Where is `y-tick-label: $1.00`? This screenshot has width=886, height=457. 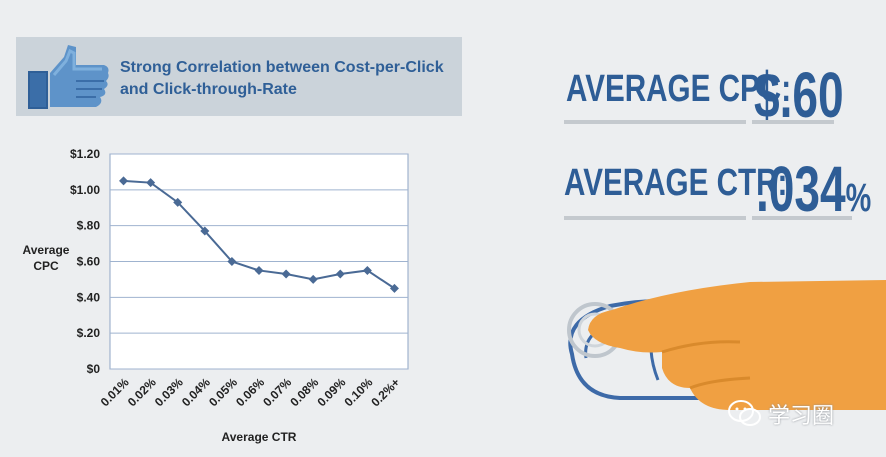
y-tick-label: $1.00 is located at coordinates (85, 190).